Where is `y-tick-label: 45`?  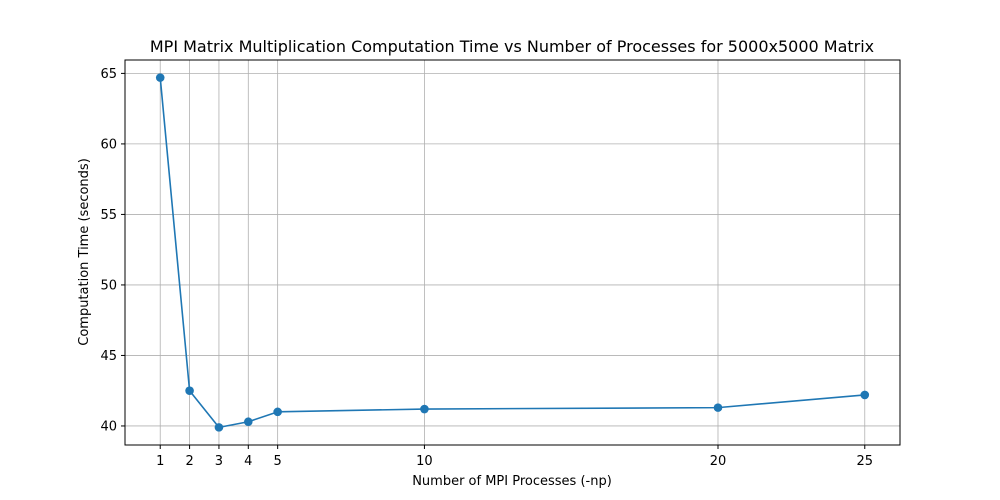
y-tick-label: 45 is located at coordinates (108, 356).